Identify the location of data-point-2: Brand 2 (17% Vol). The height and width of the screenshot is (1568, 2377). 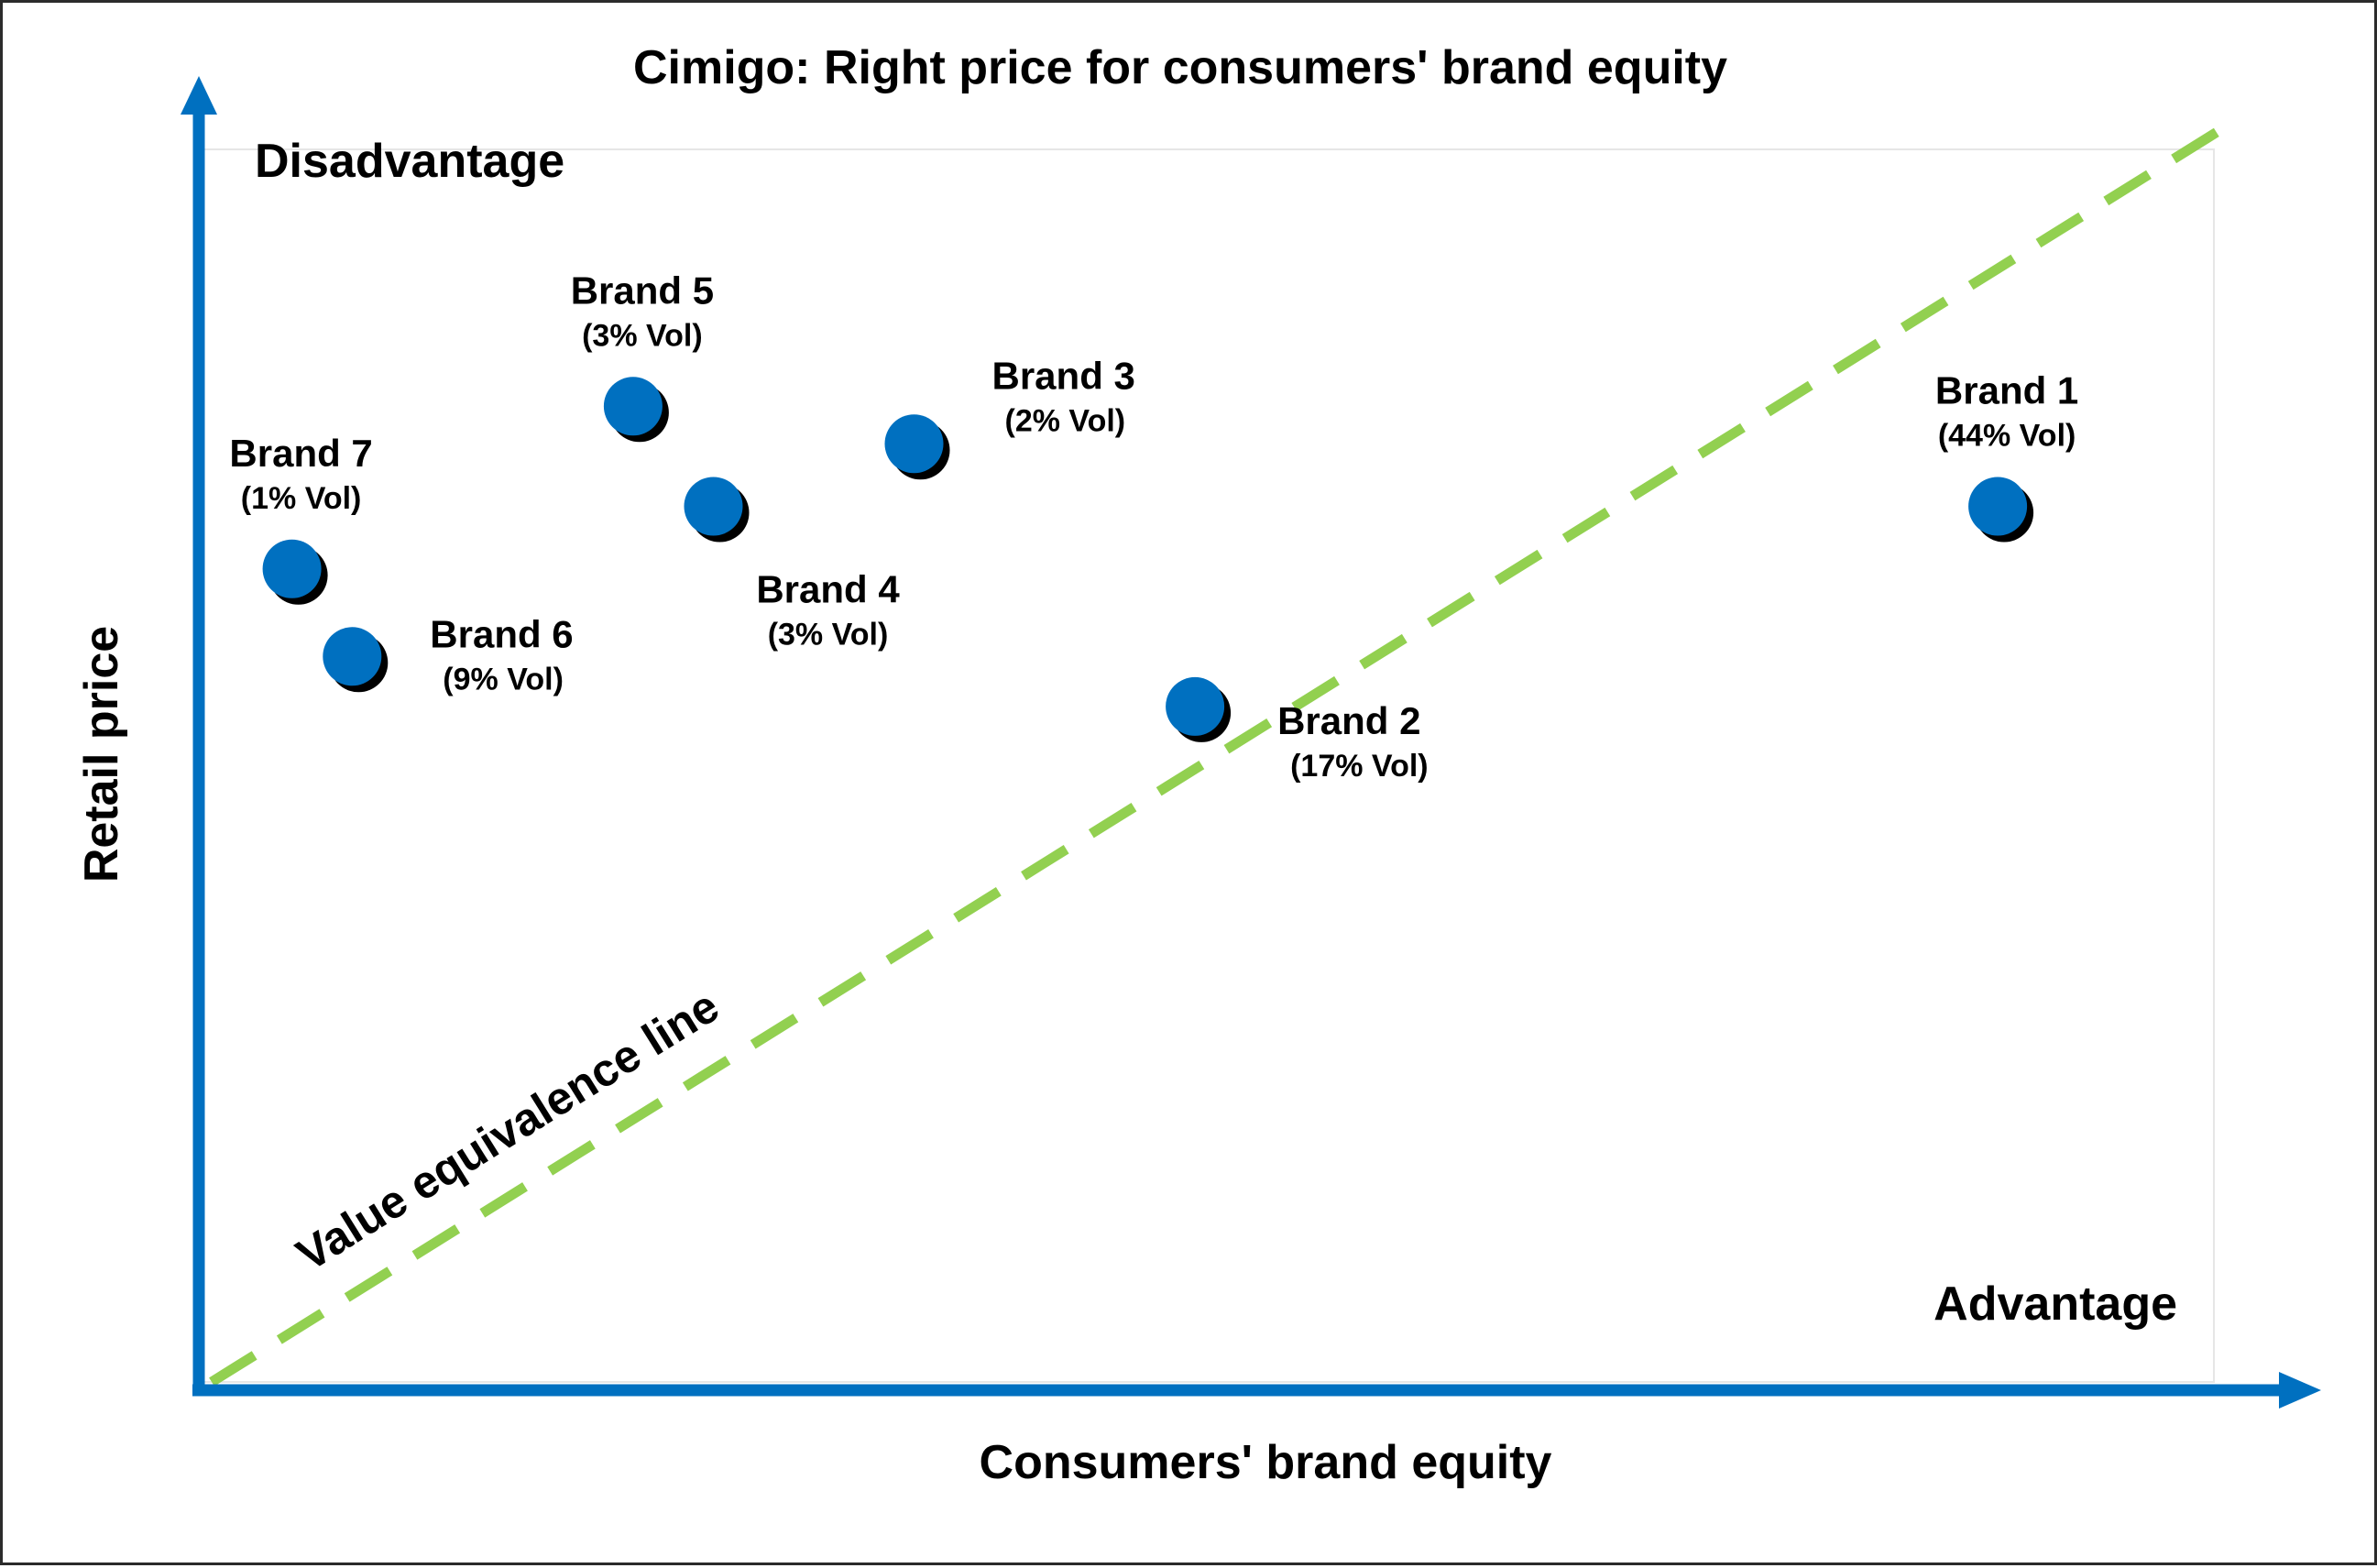
(1297, 730).